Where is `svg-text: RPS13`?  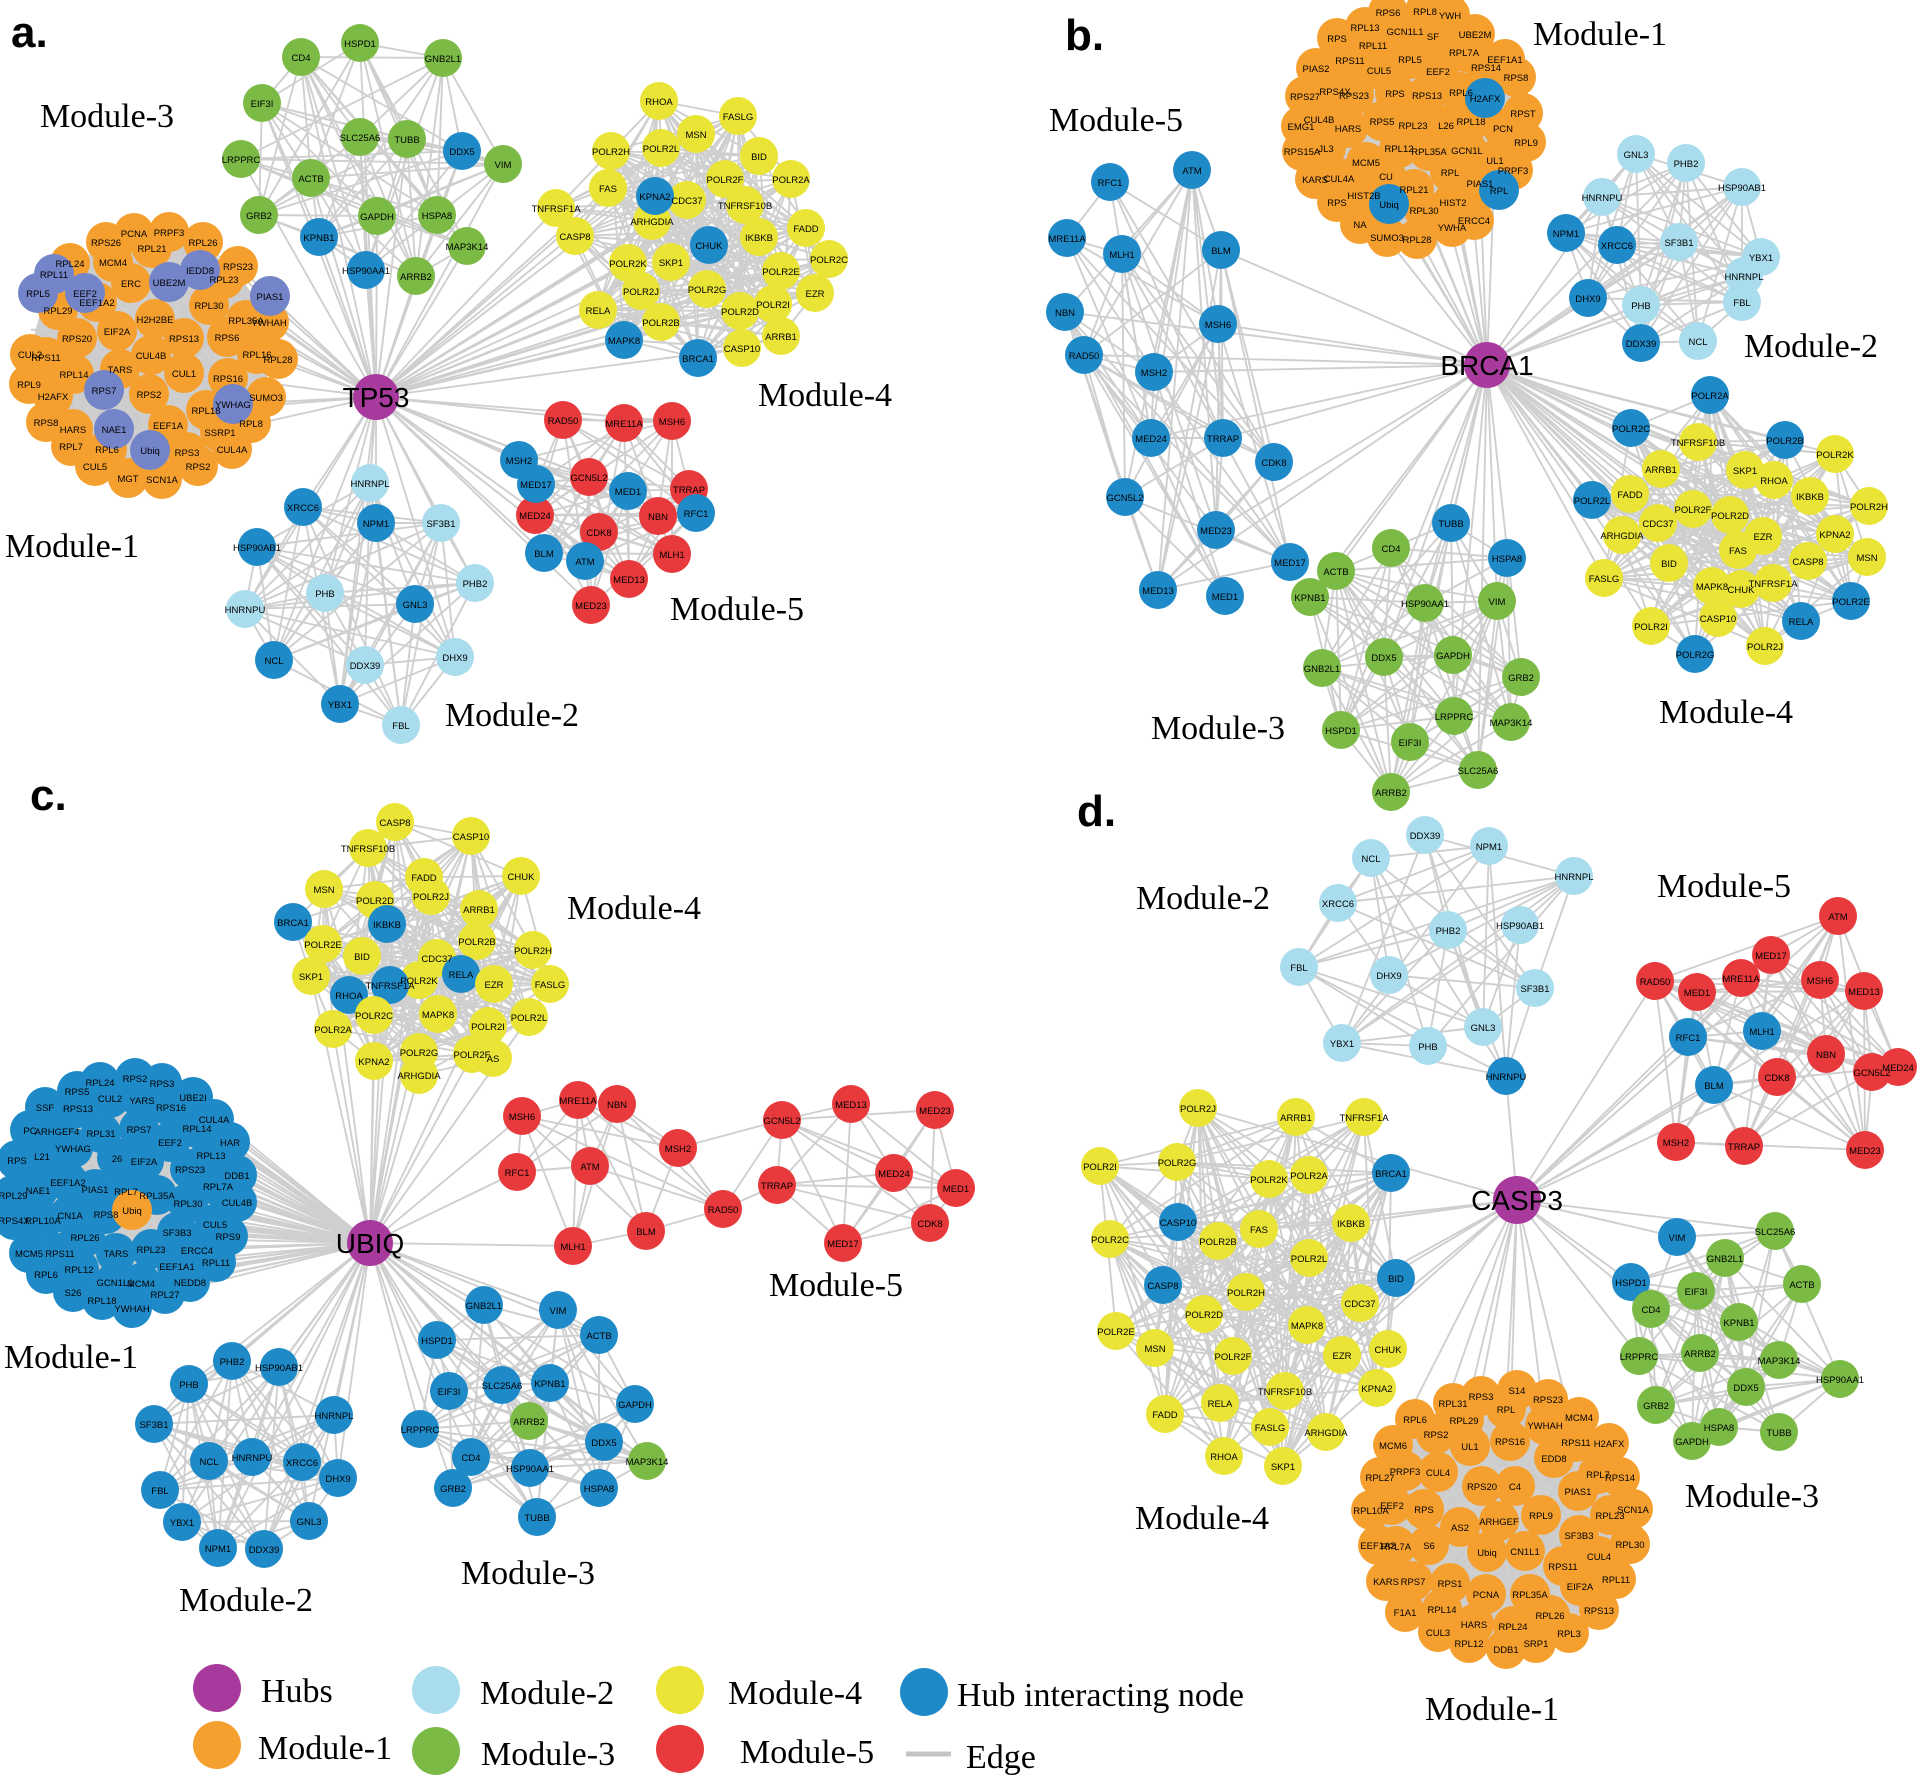 svg-text: RPS13 is located at coordinates (184, 339).